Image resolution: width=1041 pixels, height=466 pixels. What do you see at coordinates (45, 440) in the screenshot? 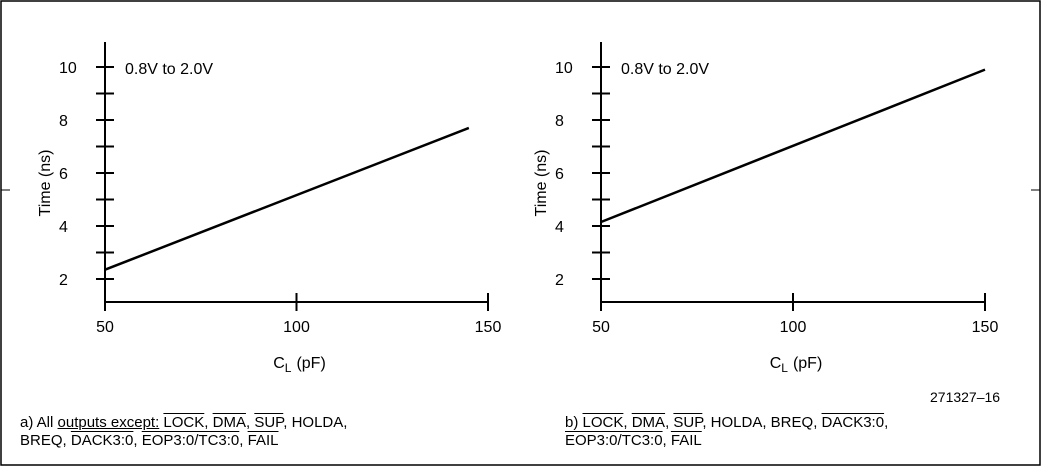
I see `caption-text: BREQ,` at bounding box center [45, 440].